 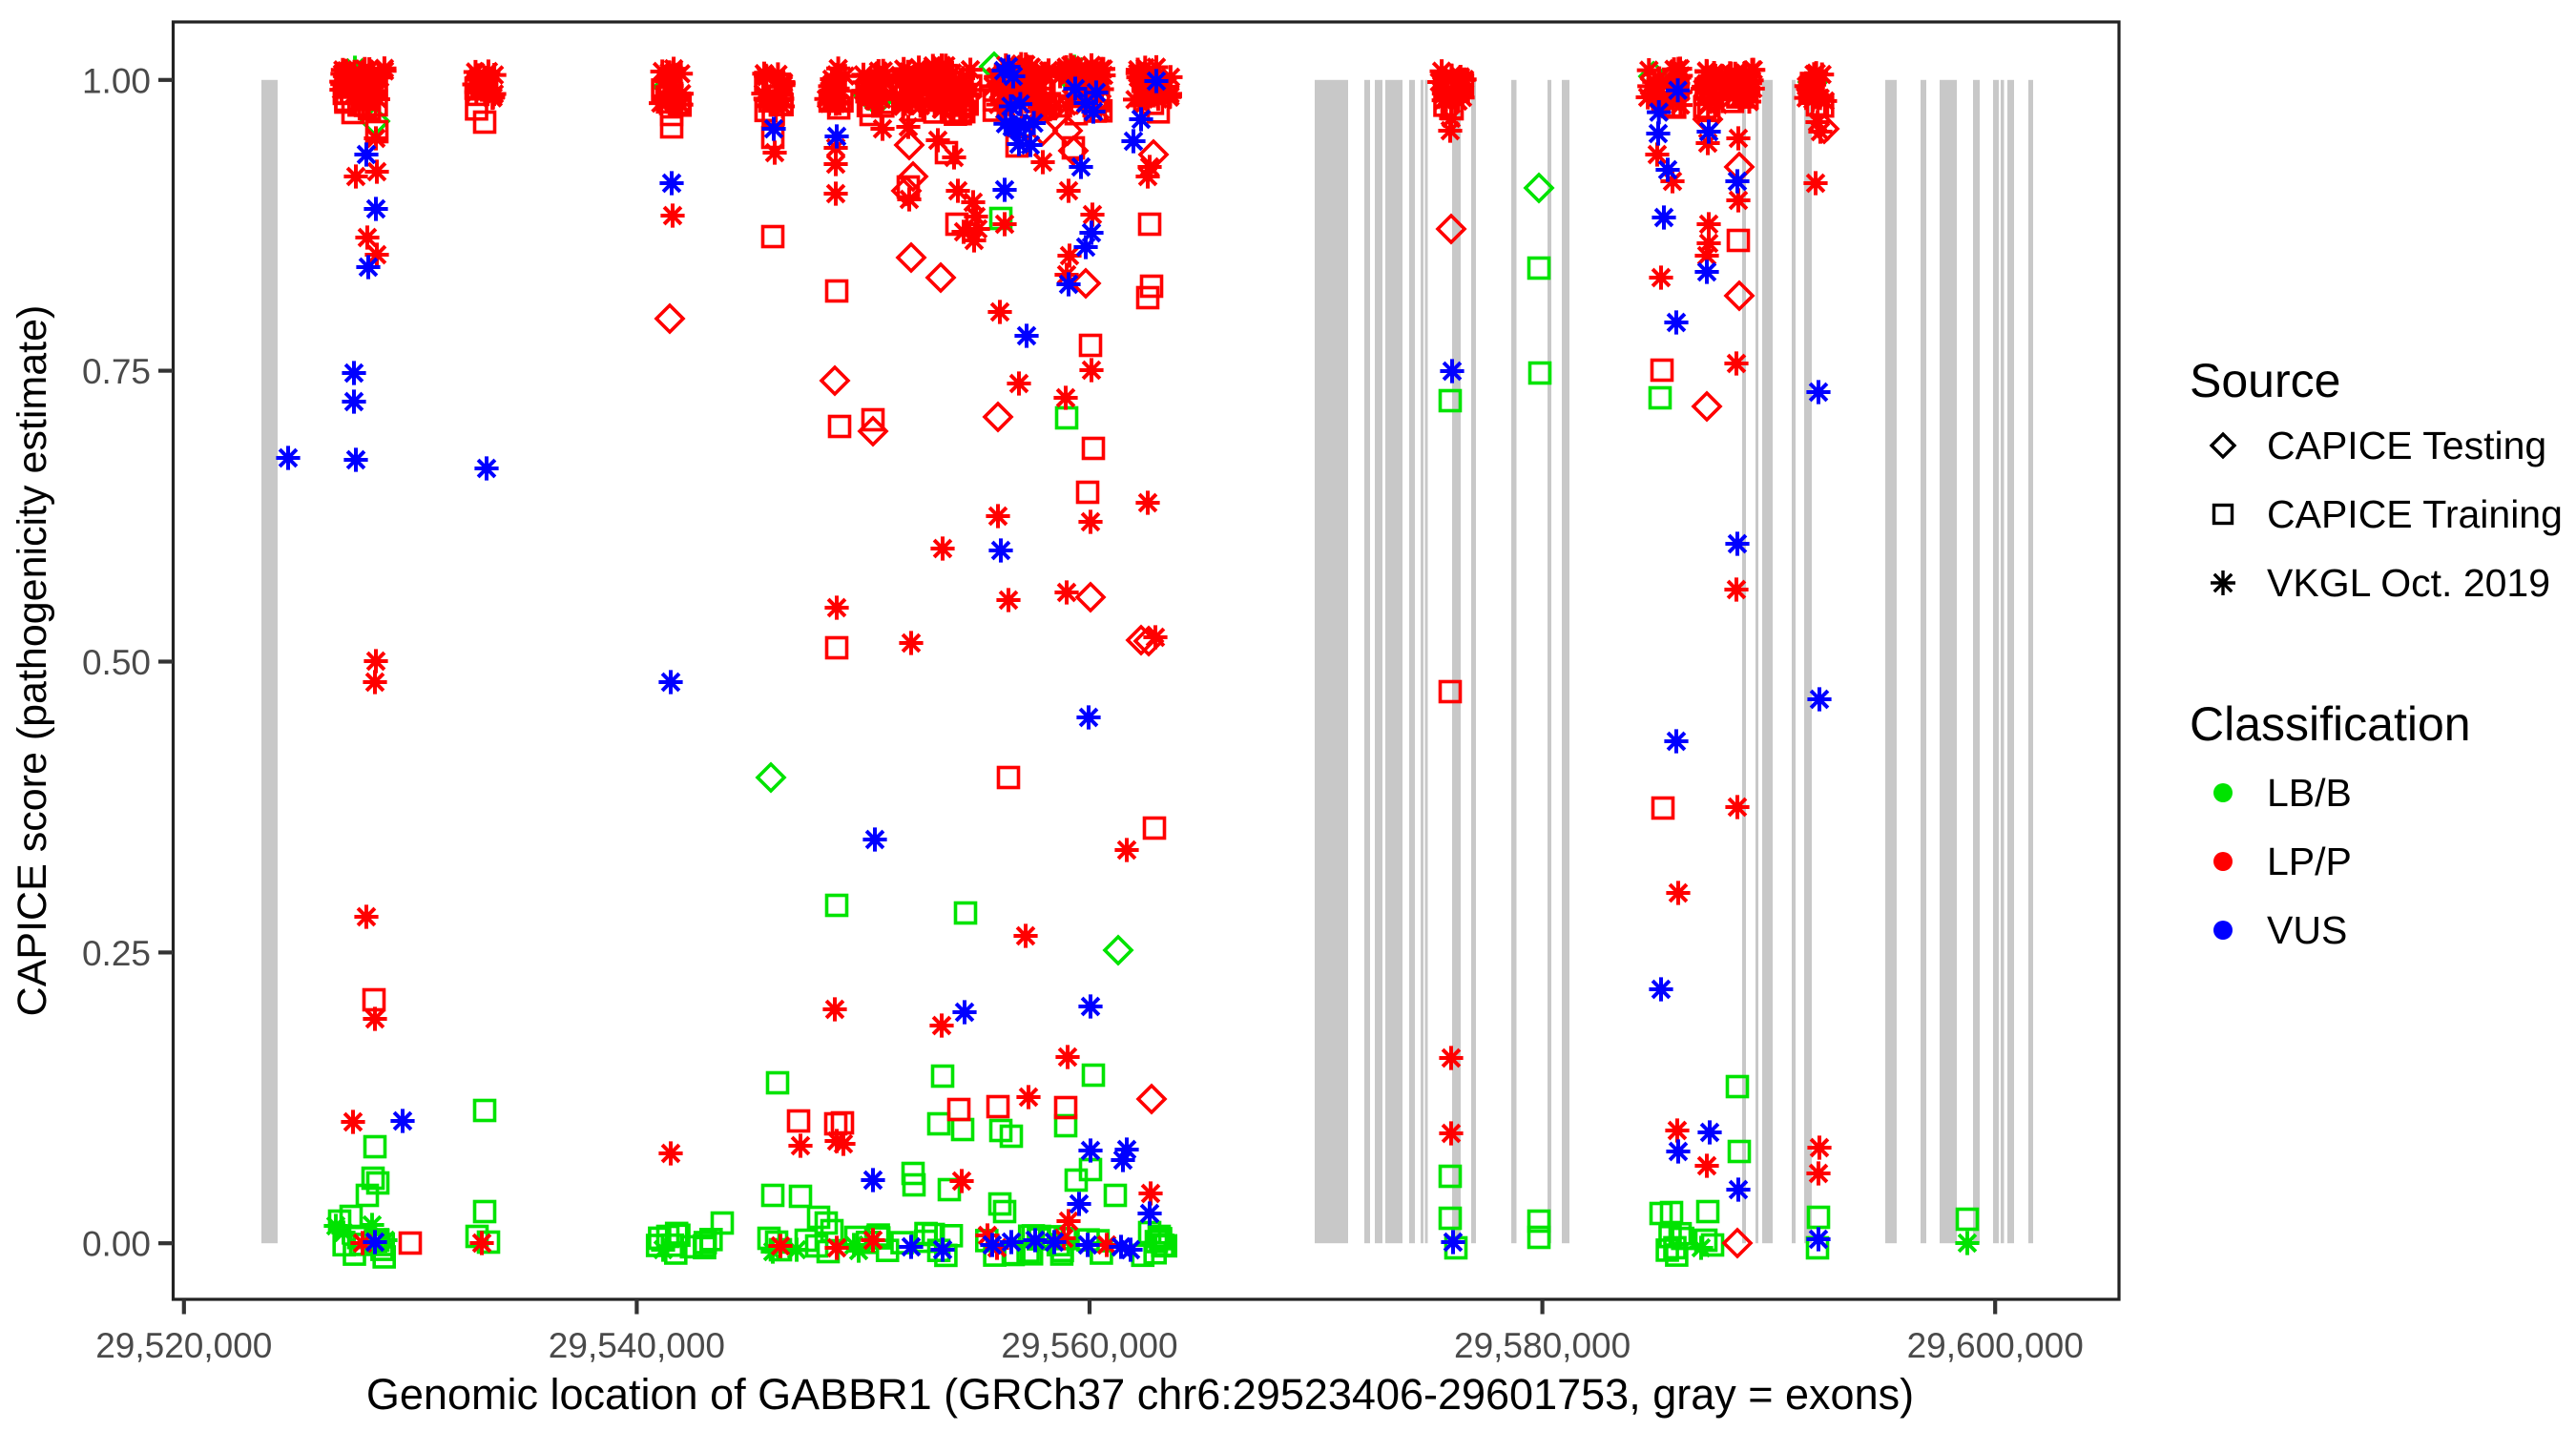 I want to click on svg-text: 29,580,000, so click(x=1542, y=1345).